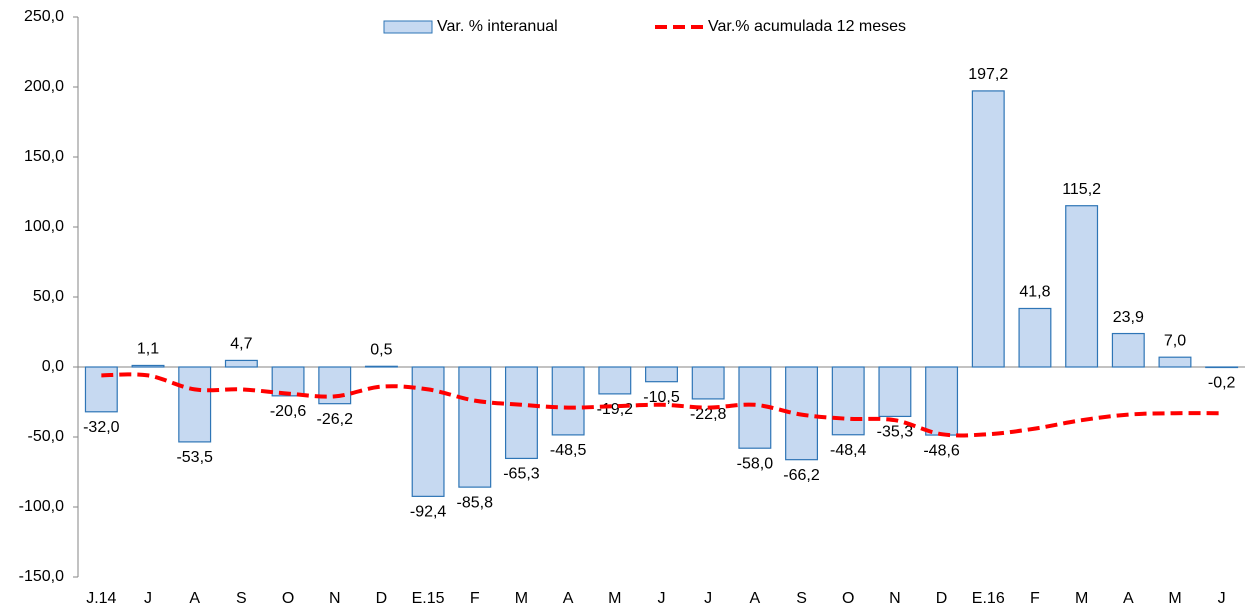  What do you see at coordinates (428, 598) in the screenshot?
I see `x-tick-label: E.15` at bounding box center [428, 598].